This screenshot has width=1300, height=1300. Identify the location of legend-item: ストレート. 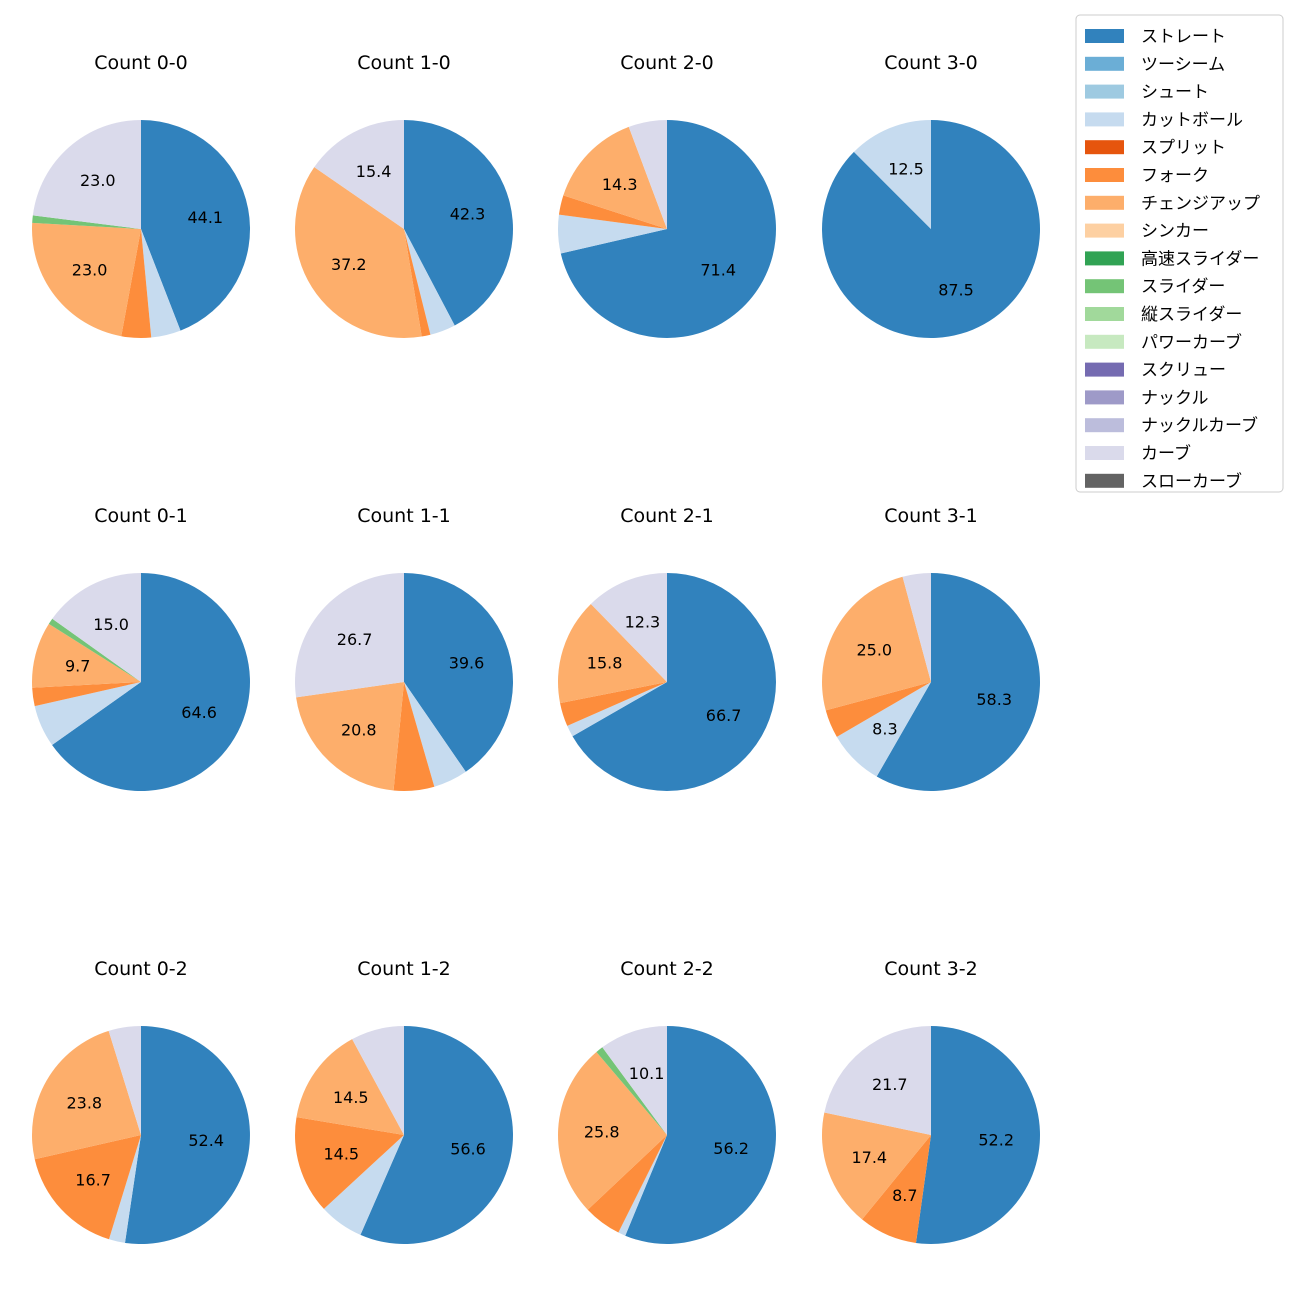
(1155, 37).